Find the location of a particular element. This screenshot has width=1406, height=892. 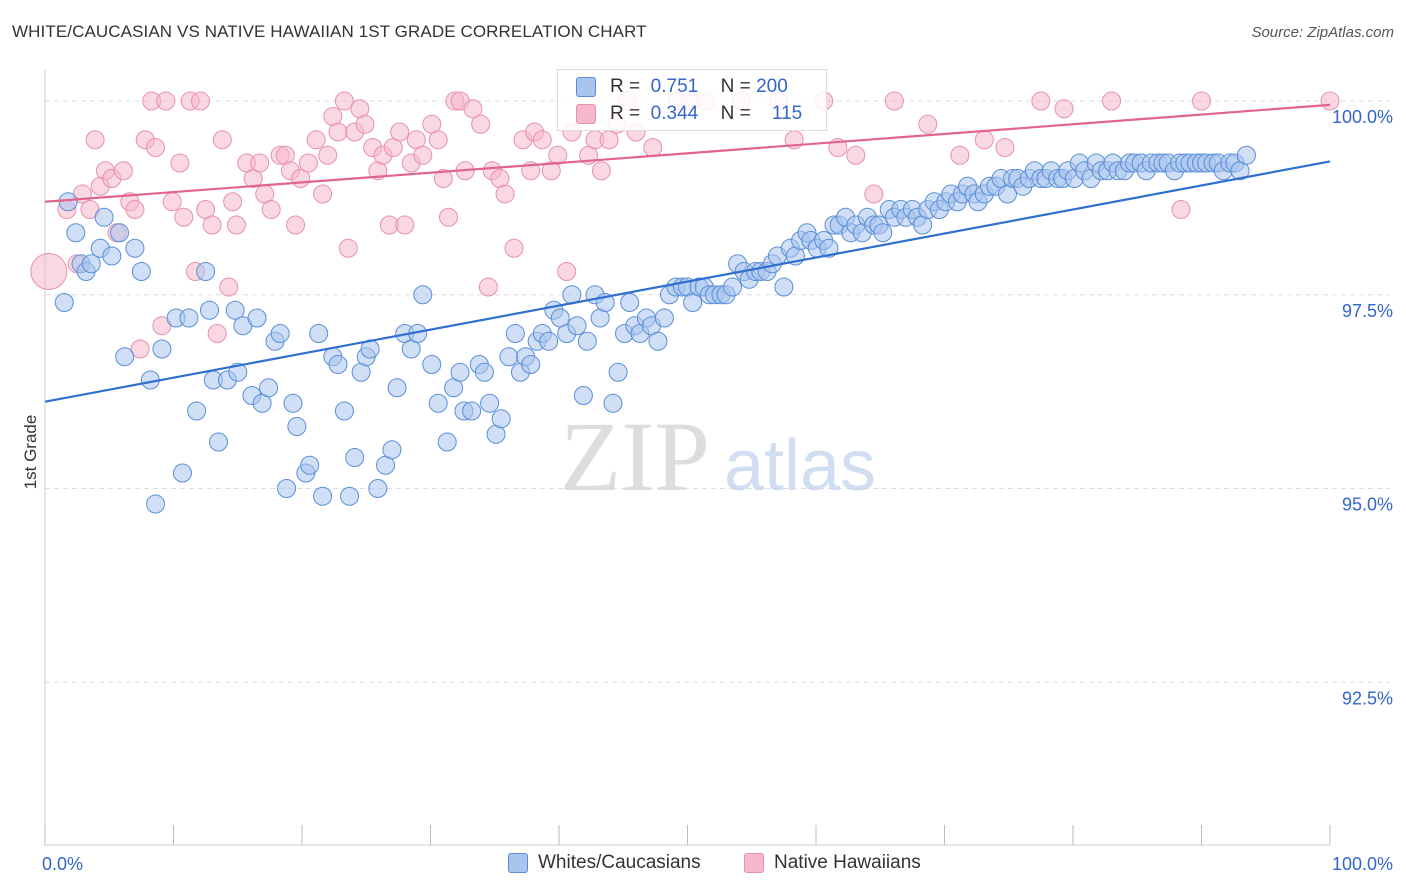

x-tick-label: 100.0% is located at coordinates (1362, 864).